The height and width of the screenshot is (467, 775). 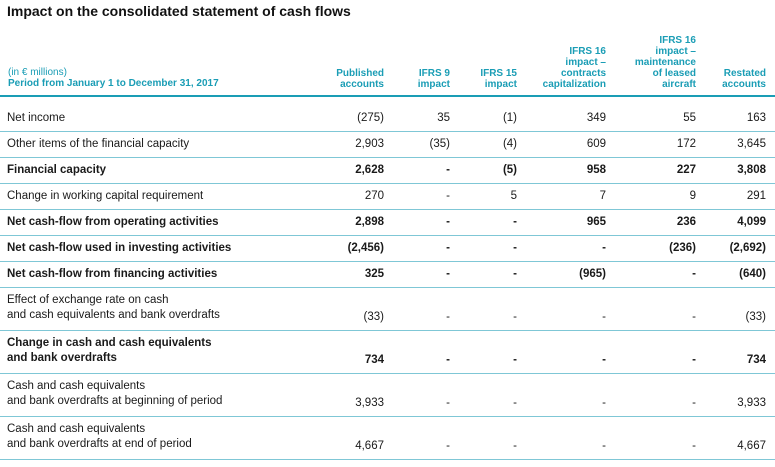 I want to click on table-row: Financial capacity 2,628 - (5) 958 227 3,808, so click(x=387, y=171).